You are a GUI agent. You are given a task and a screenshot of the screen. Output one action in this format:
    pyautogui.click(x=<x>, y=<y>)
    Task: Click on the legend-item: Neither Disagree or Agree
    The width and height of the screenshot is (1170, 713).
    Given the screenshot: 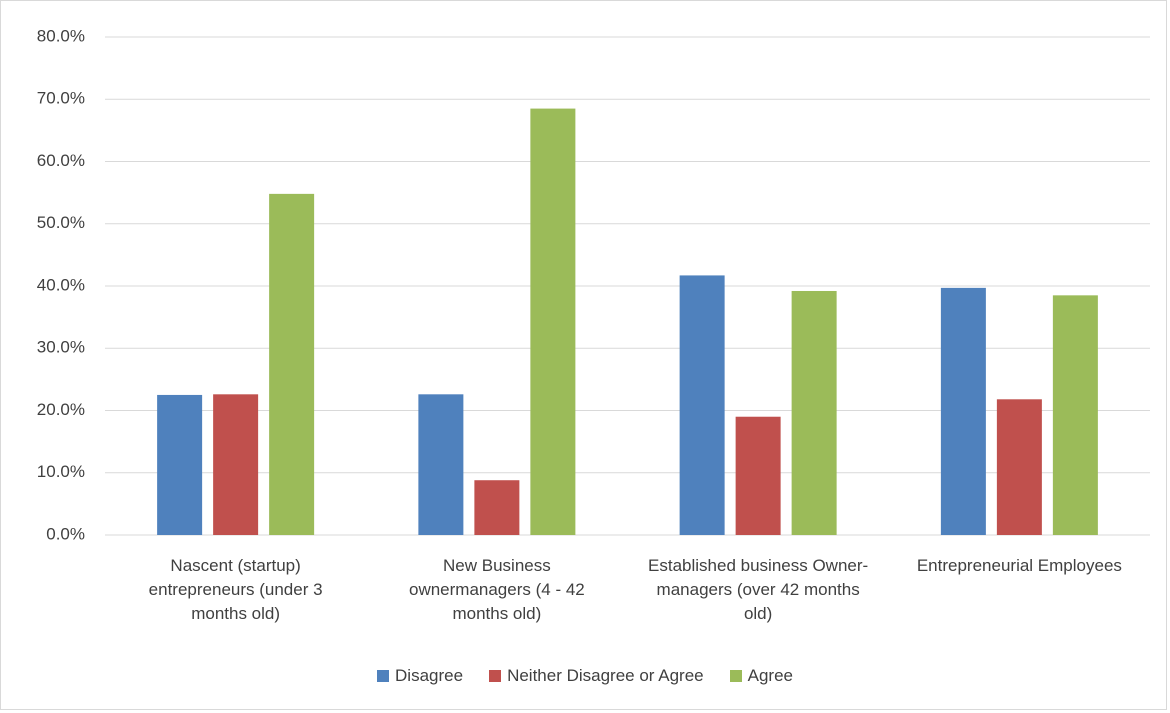 What is the action you would take?
    pyautogui.click(x=596, y=676)
    